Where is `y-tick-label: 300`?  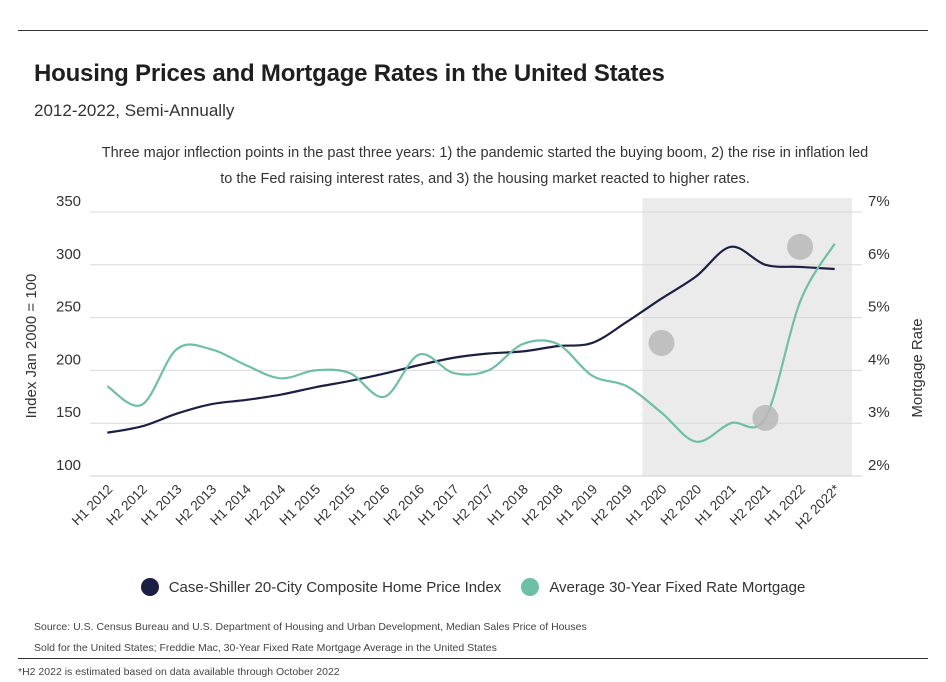
y-tick-label: 300 is located at coordinates (68, 254).